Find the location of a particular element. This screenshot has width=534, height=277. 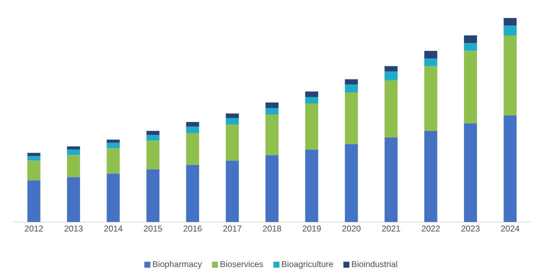

x-tick-label: 2023 is located at coordinates (470, 229).